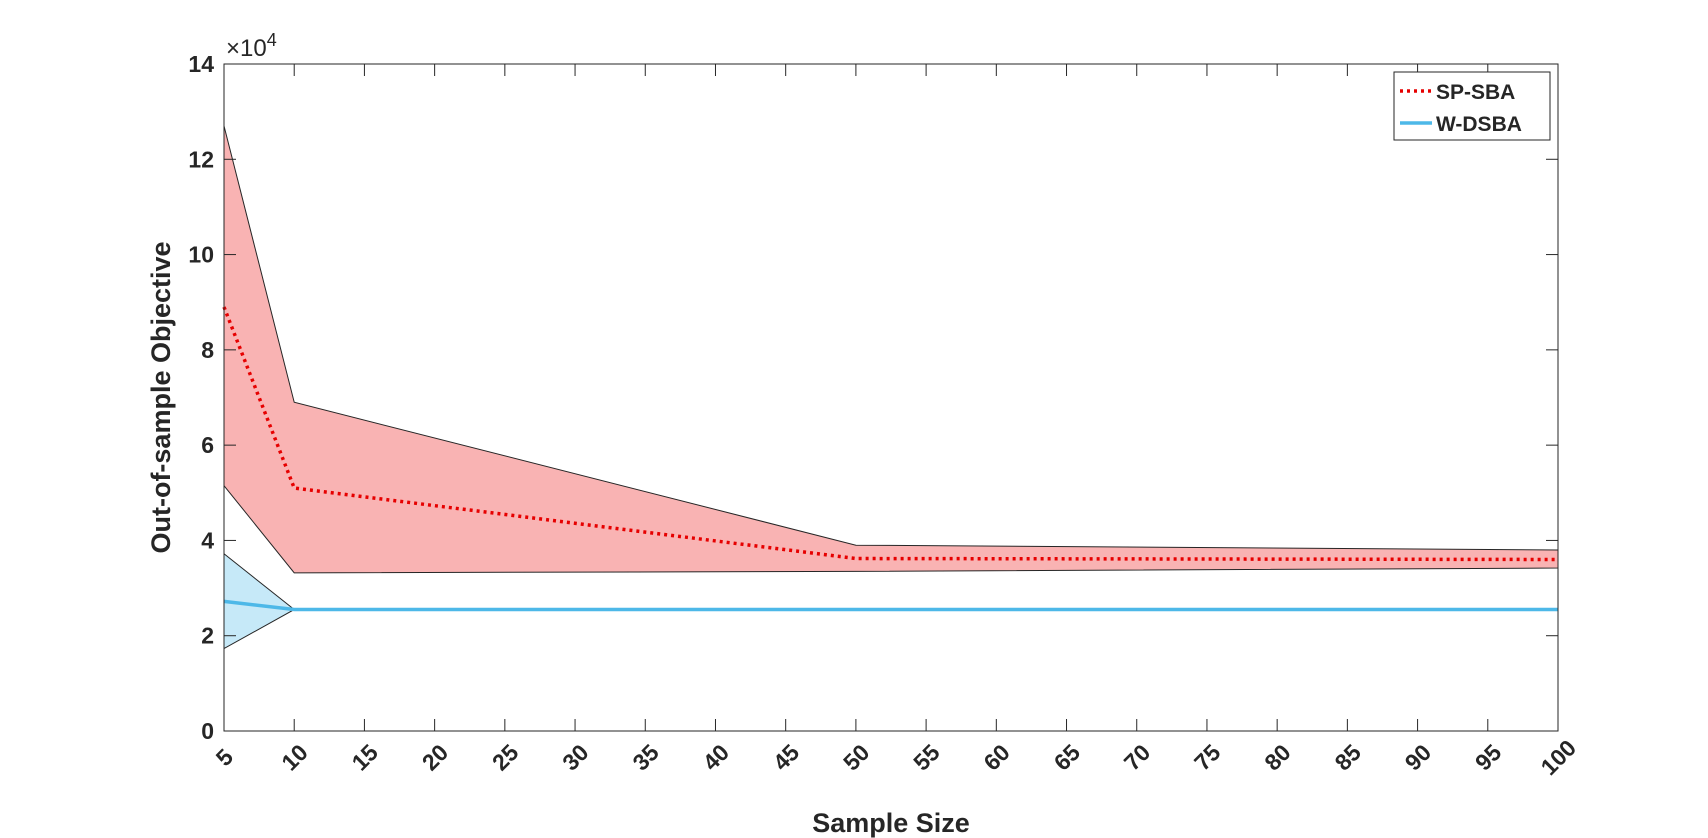  I want to click on y-axis-exponent-label: ×10⁴, so click(251, 46).